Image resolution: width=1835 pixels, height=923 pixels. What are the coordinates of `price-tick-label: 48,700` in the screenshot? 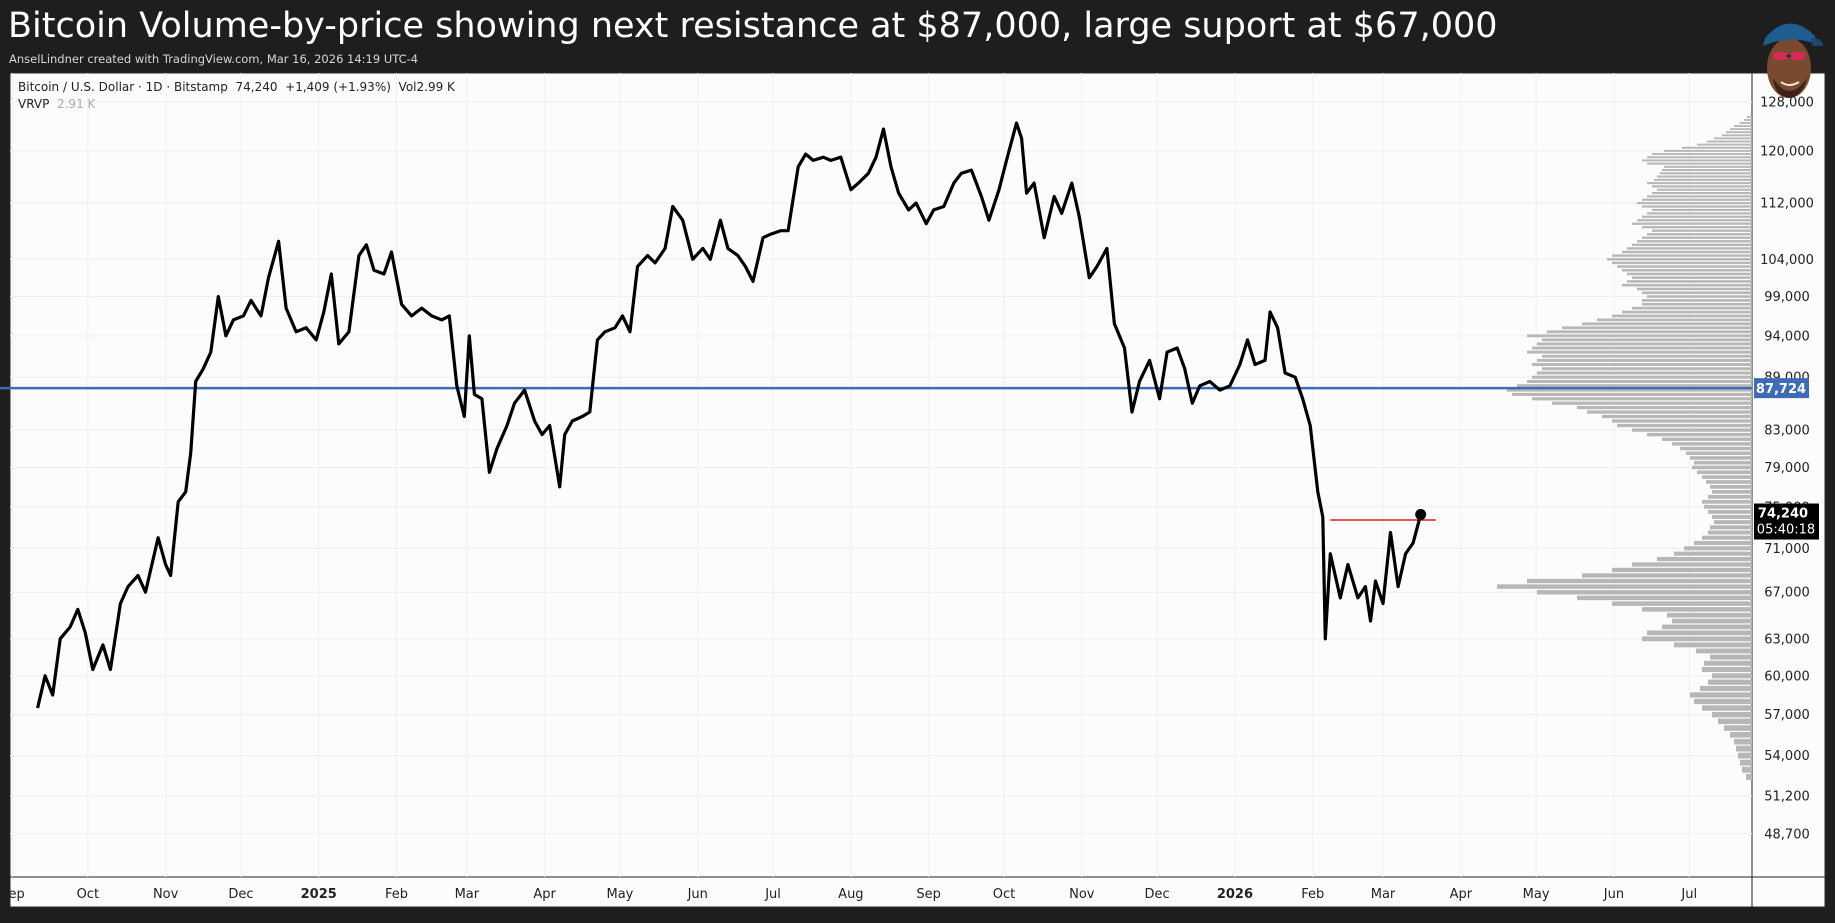 It's located at (1787, 834).